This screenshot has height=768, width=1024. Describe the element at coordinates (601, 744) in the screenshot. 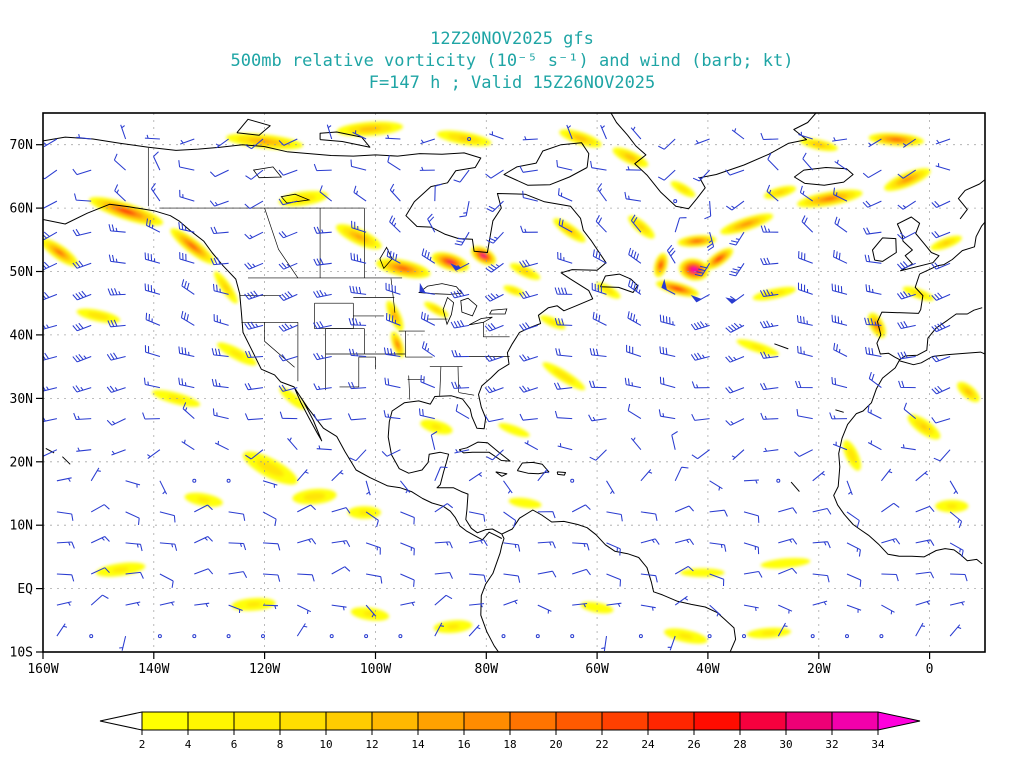

I see `colorbar-tick-label: 22` at that location.